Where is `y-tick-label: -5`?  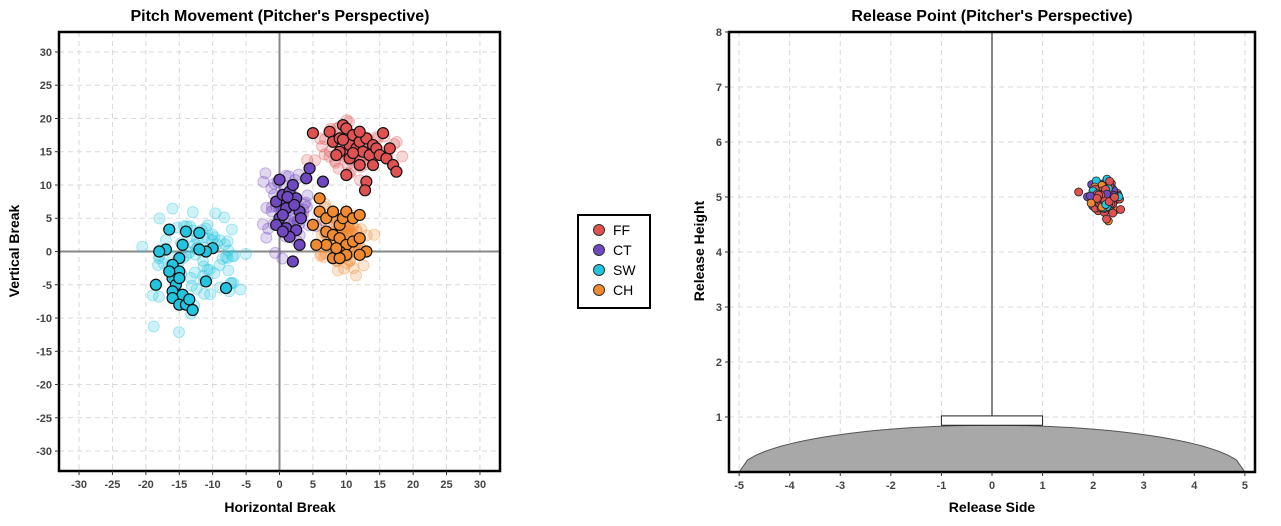 y-tick-label: -5 is located at coordinates (47, 286).